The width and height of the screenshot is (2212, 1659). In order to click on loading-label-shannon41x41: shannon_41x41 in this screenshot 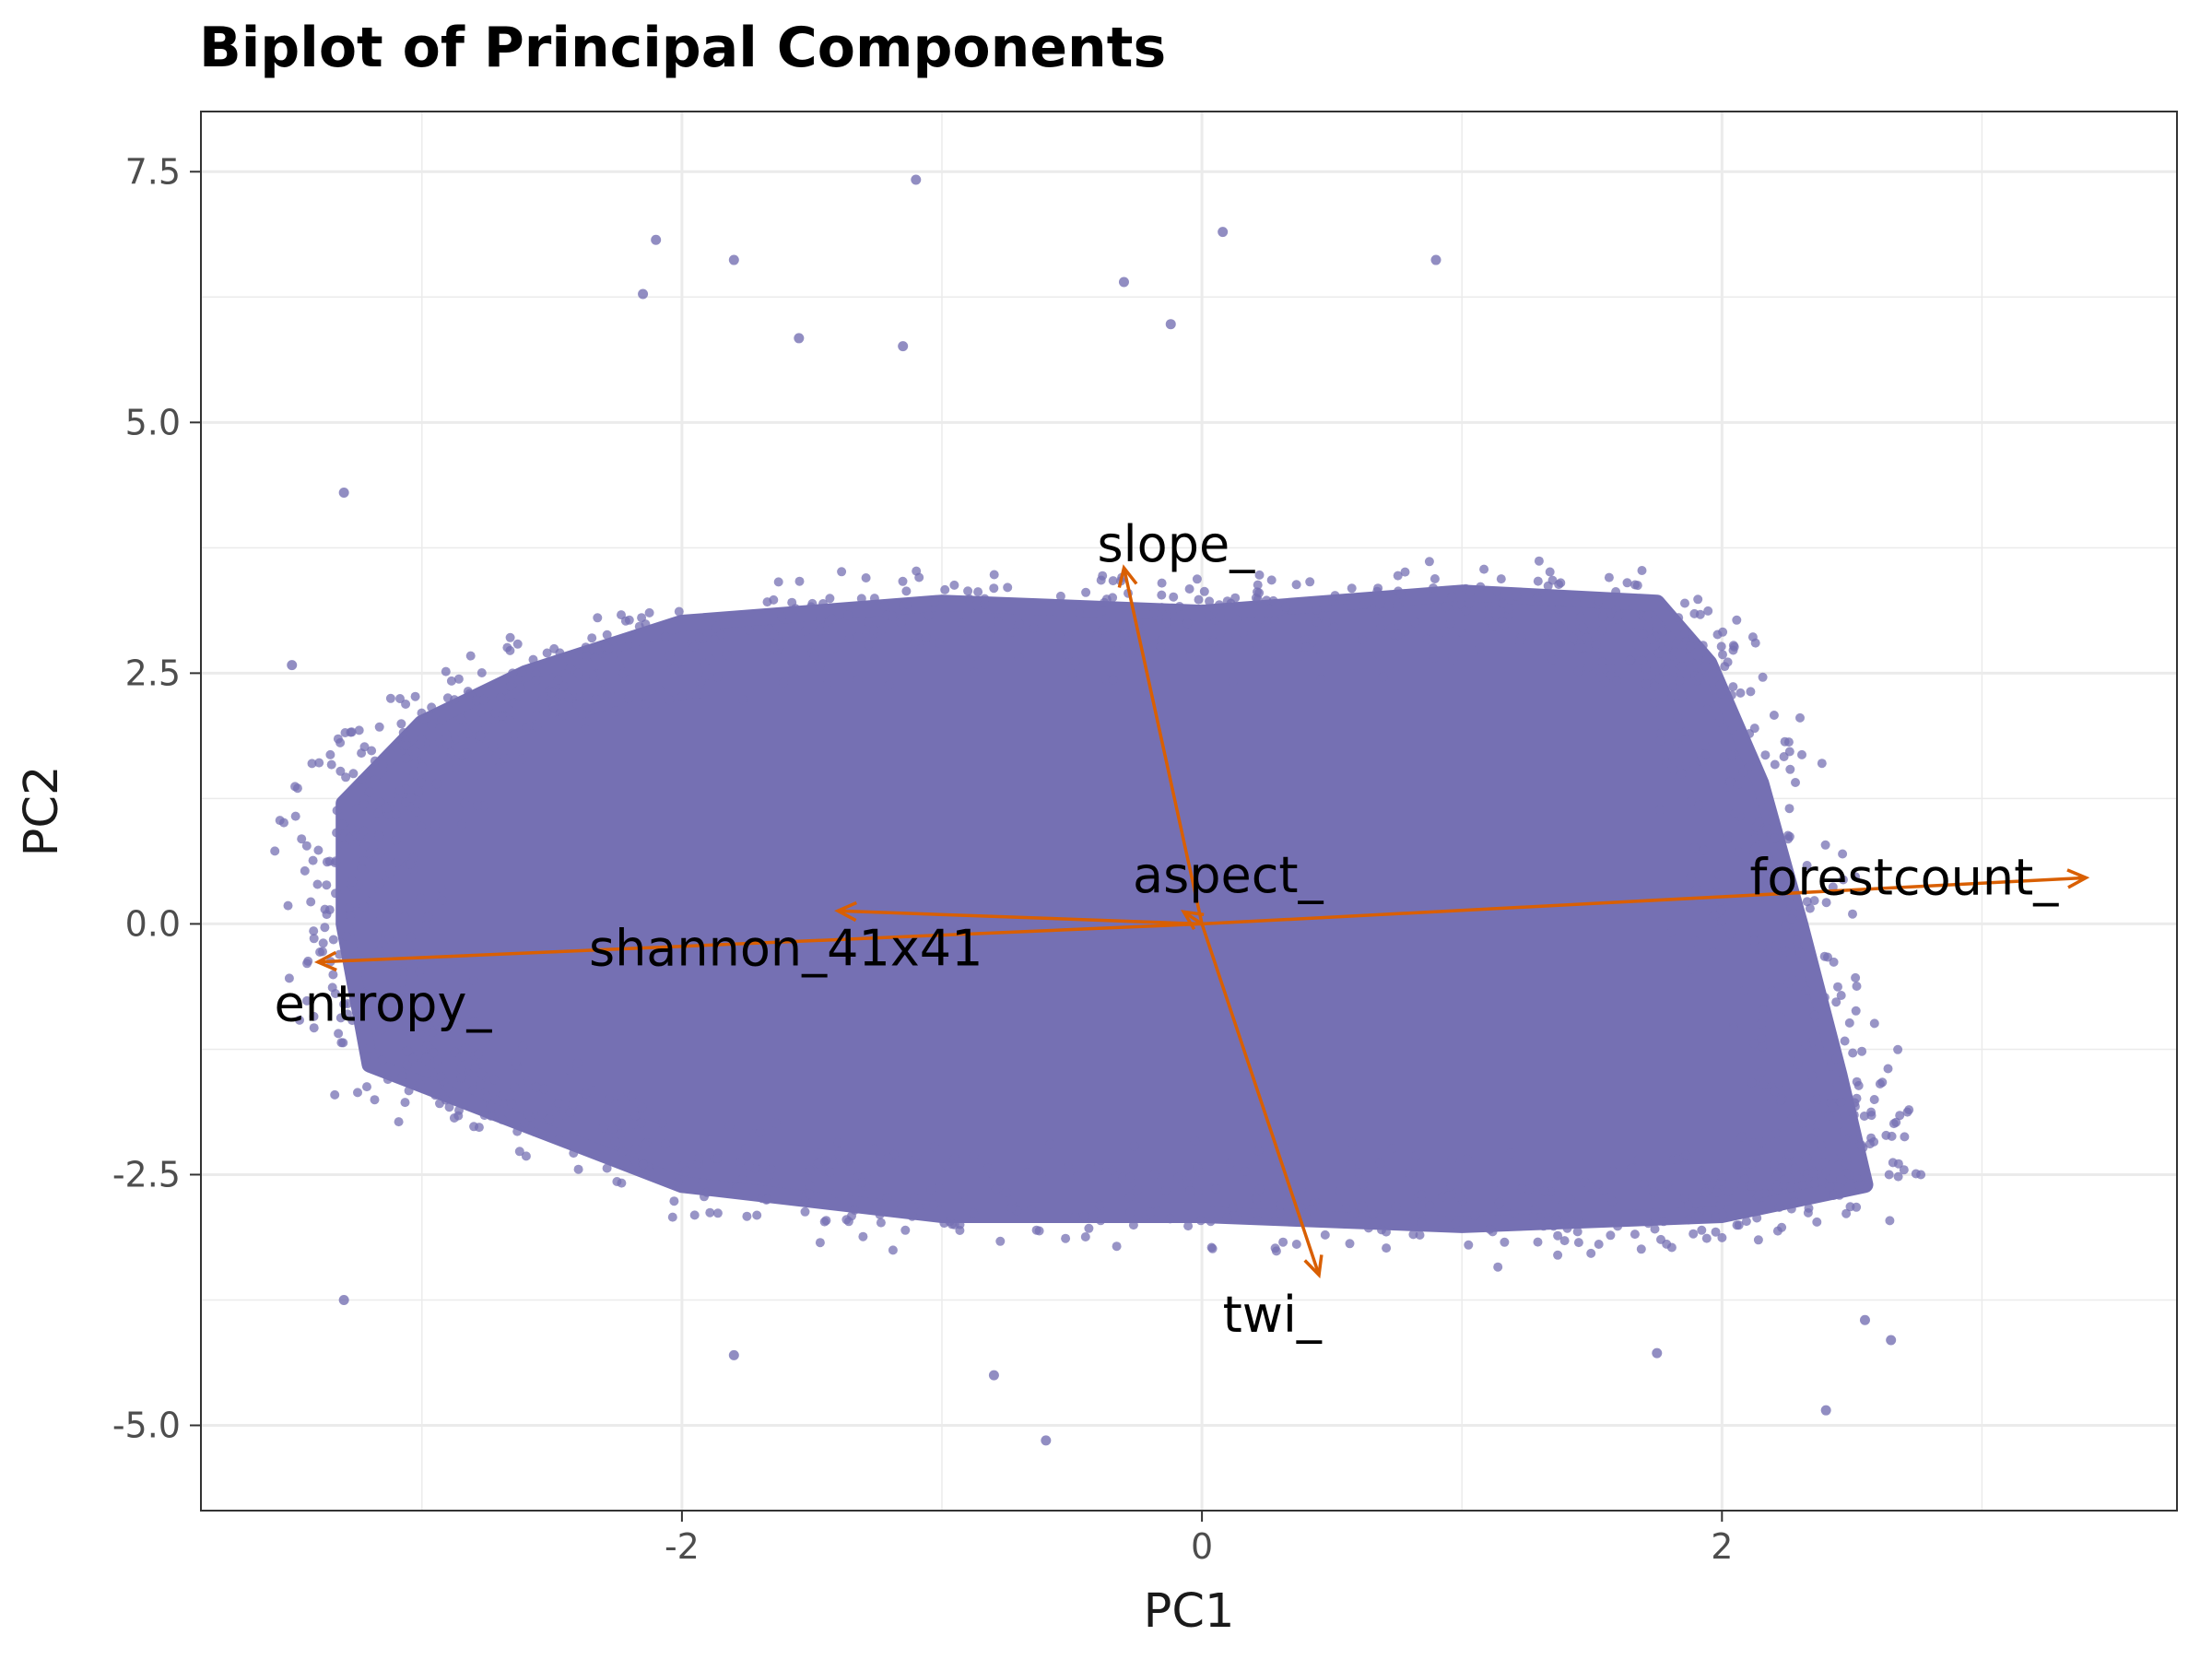, I will do `click(786, 949)`.